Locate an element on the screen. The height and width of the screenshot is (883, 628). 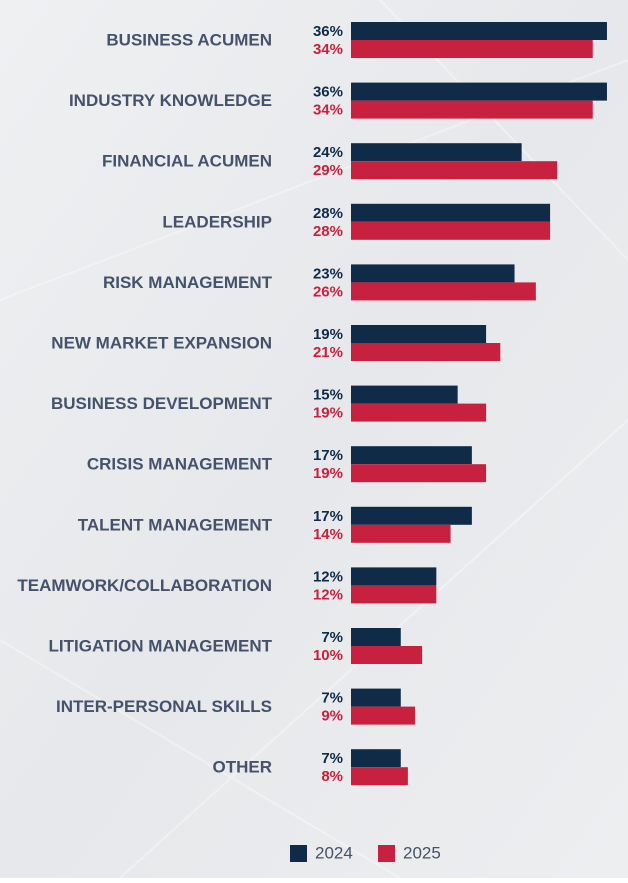
category-label: RISK MANAGEMENT is located at coordinates (188, 282).